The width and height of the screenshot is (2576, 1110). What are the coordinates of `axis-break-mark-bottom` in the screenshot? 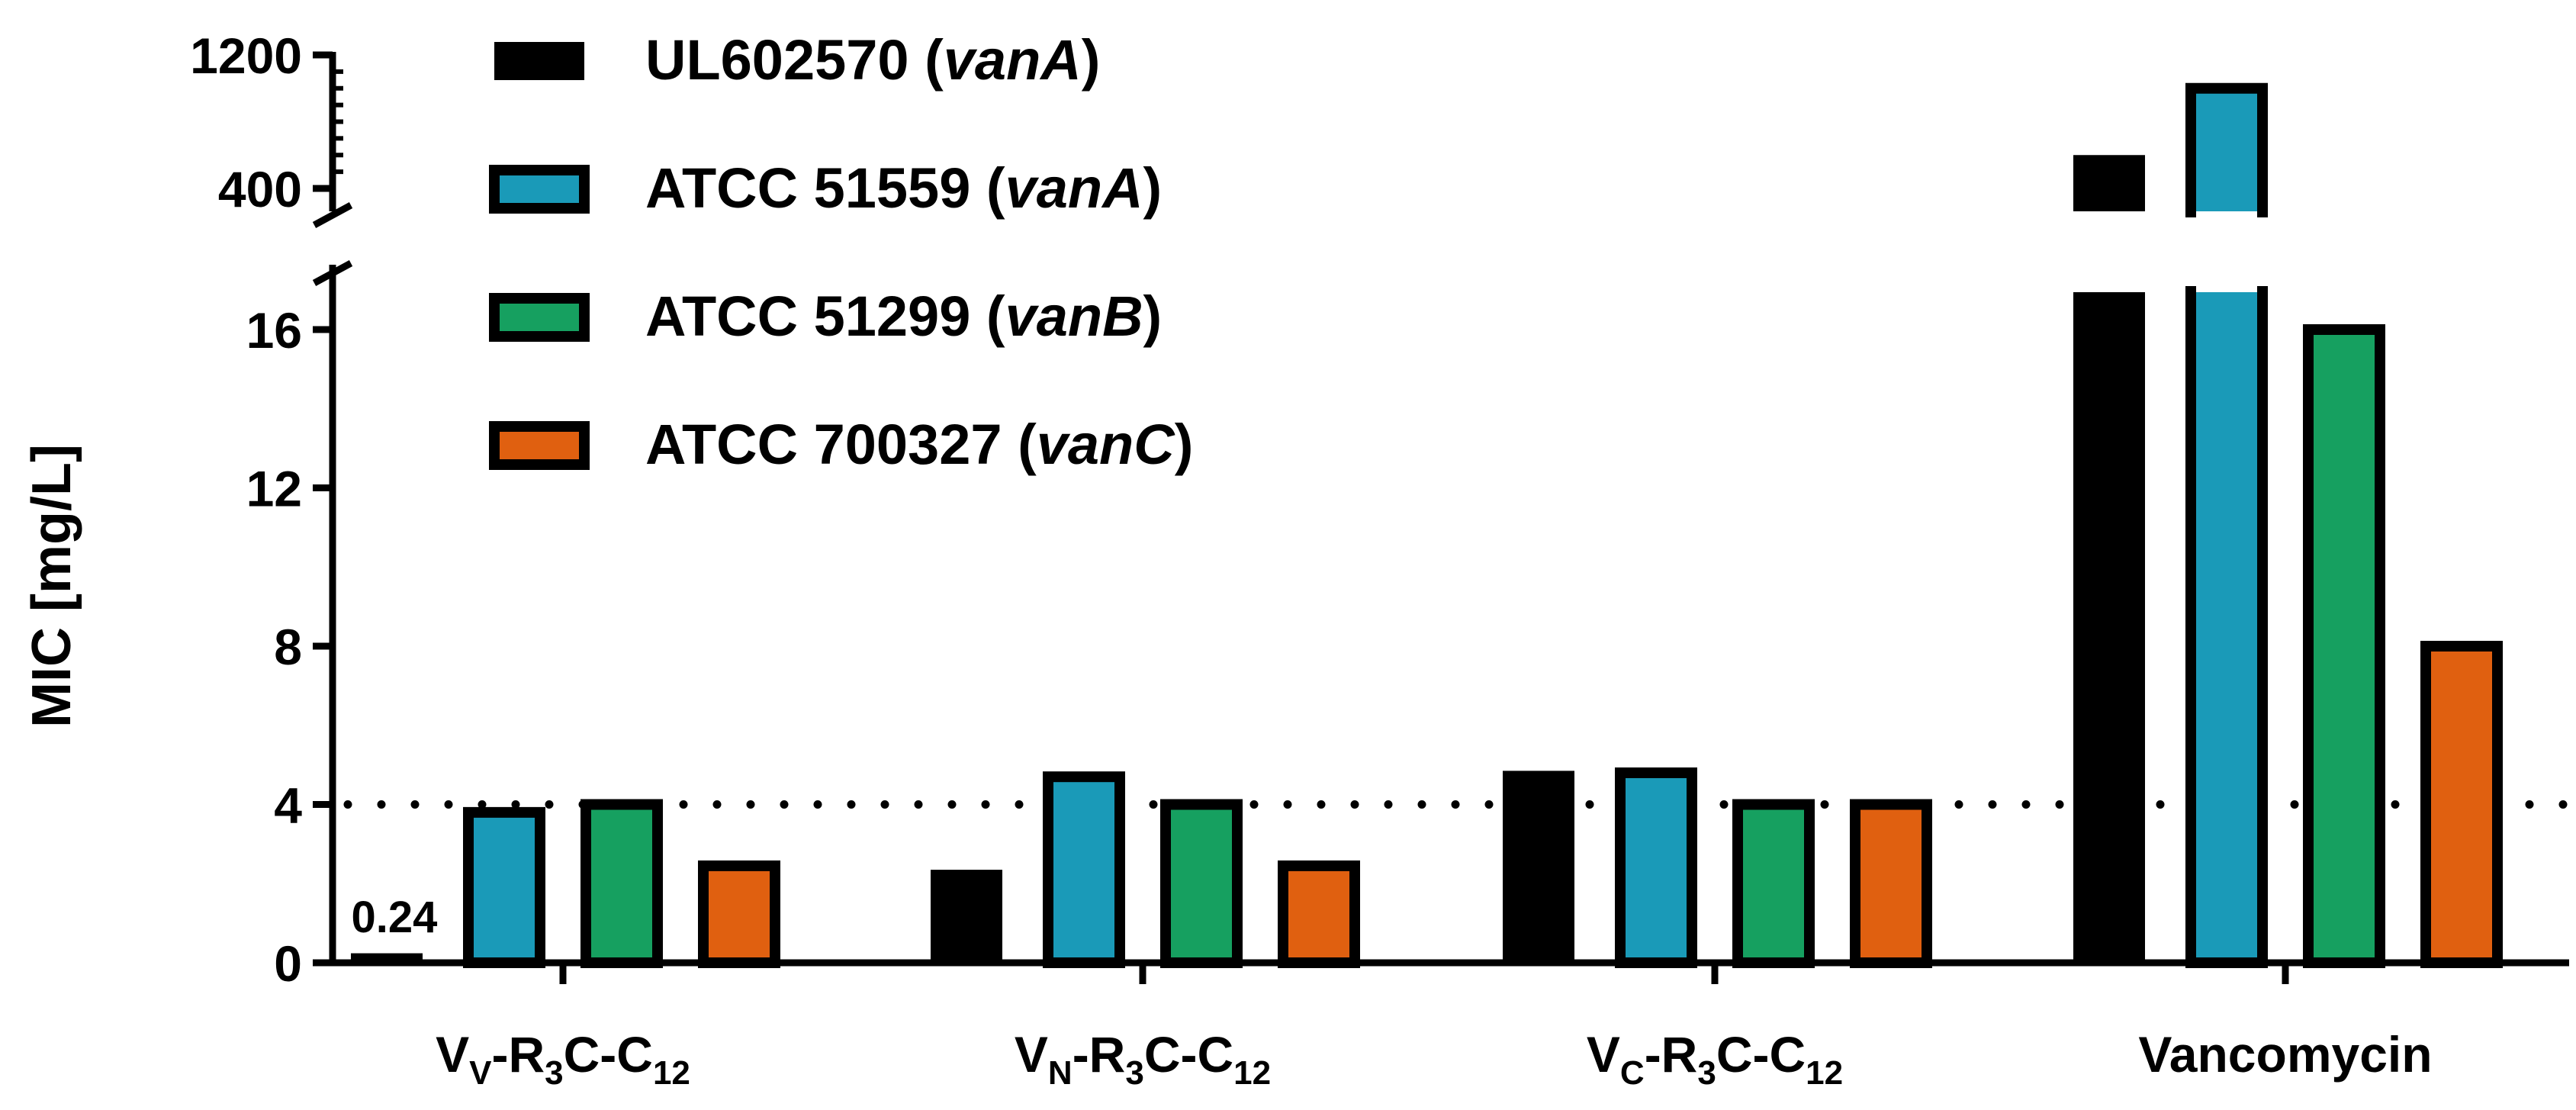 It's located at (332, 273).